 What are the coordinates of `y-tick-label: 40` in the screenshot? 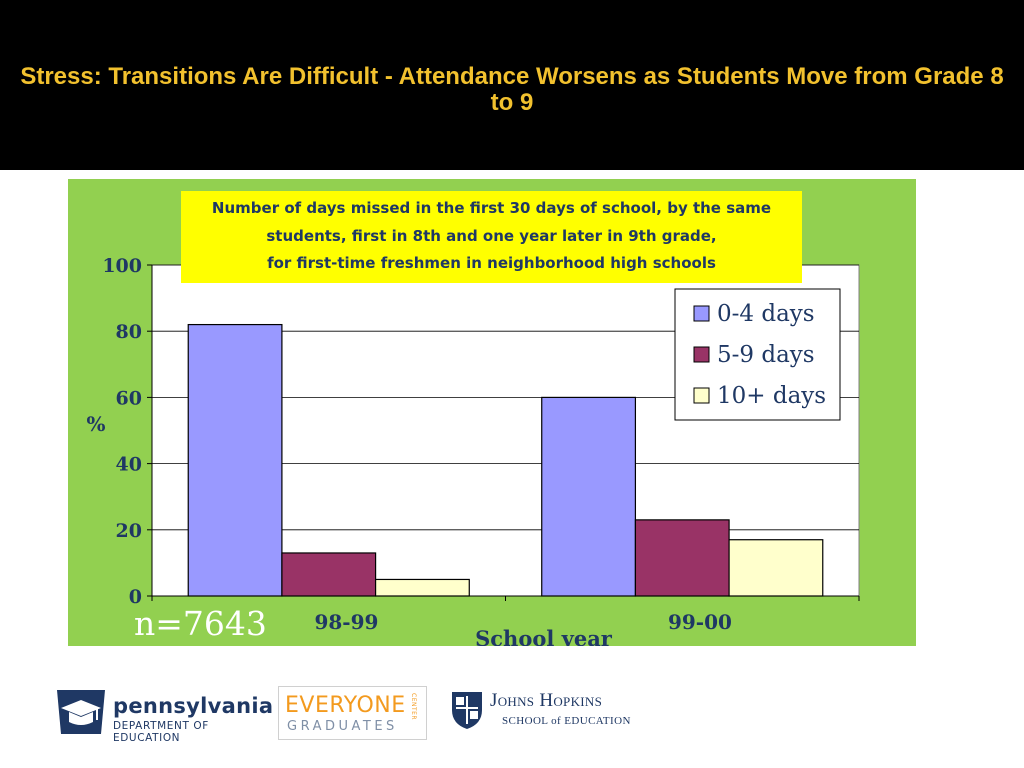 It's located at (129, 465).